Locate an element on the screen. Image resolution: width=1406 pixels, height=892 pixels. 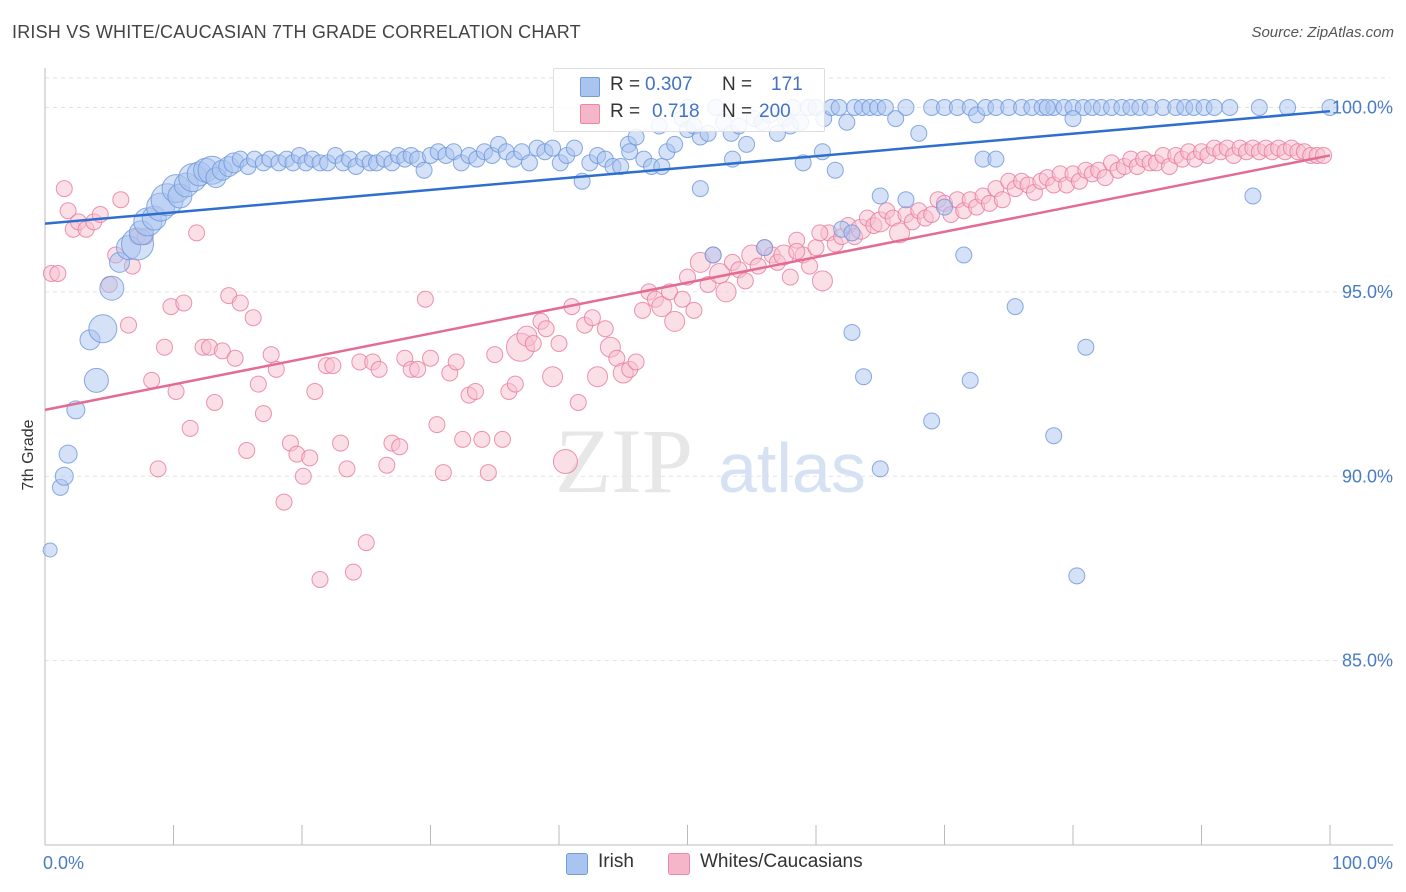
y-tick-label-3: 100.0% is located at coordinates (1362, 108).